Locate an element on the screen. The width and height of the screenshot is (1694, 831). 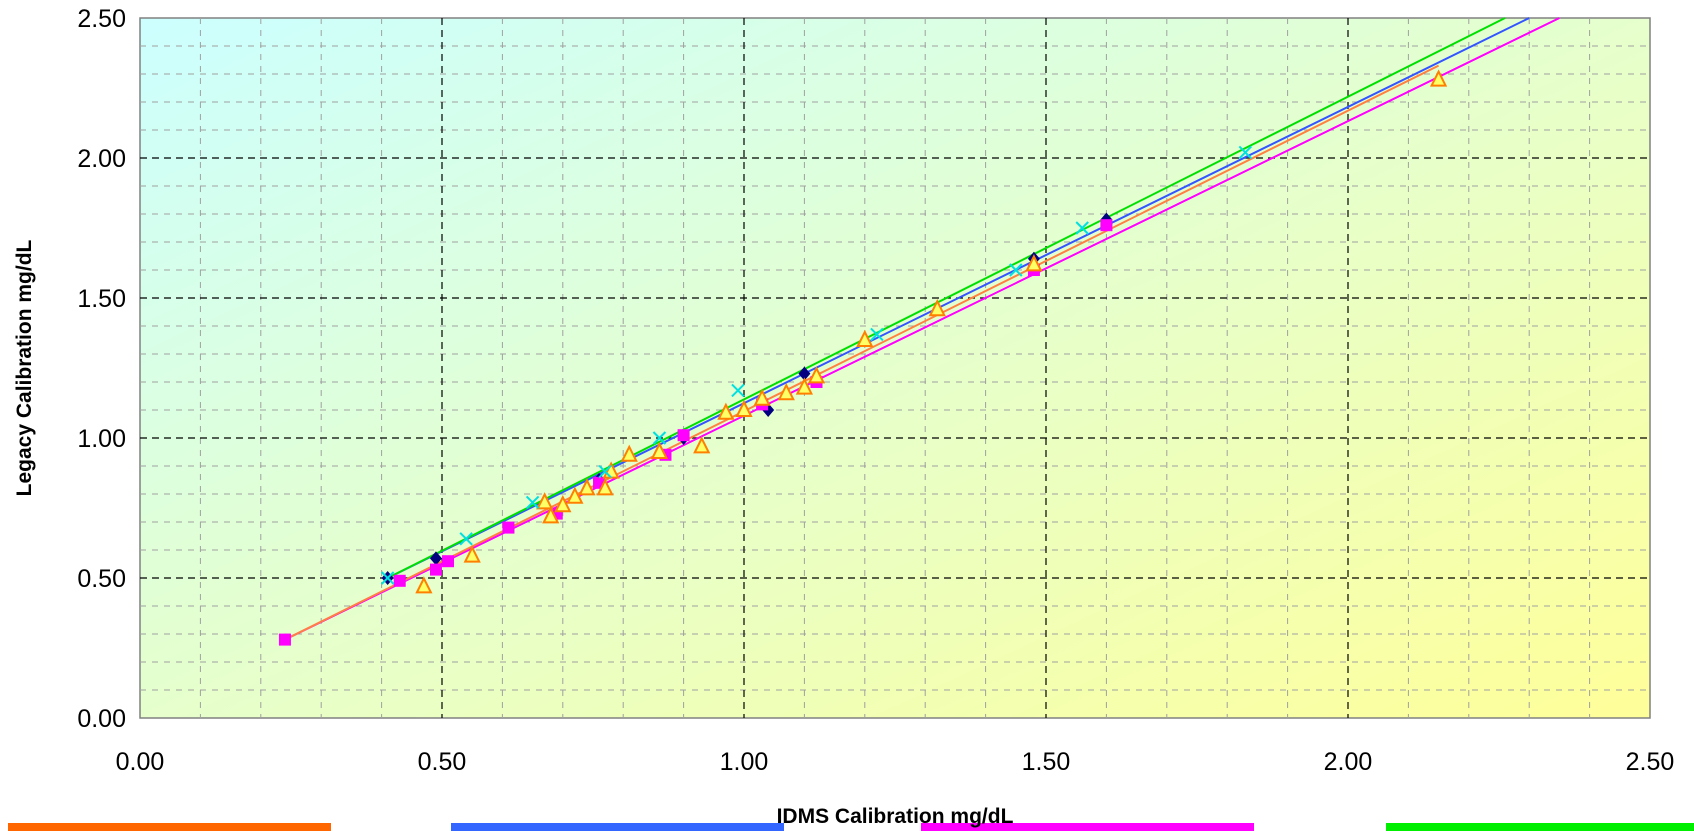
x-tick-label: 0.00 is located at coordinates (140, 762).